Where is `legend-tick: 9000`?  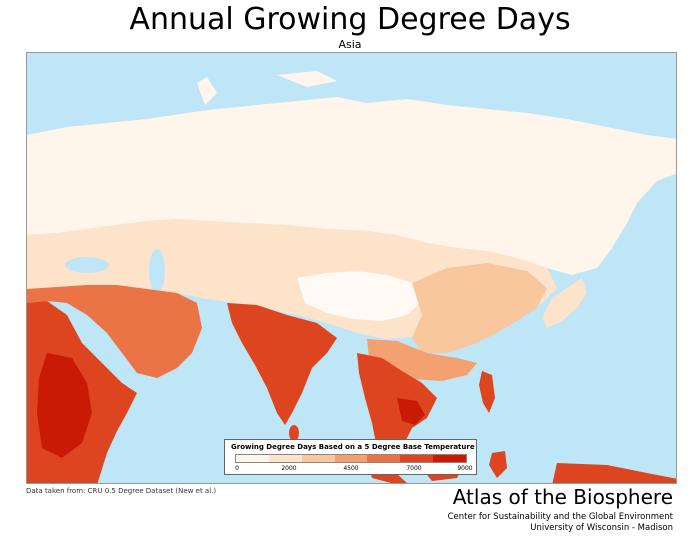
legend-tick: 9000 is located at coordinates (465, 468).